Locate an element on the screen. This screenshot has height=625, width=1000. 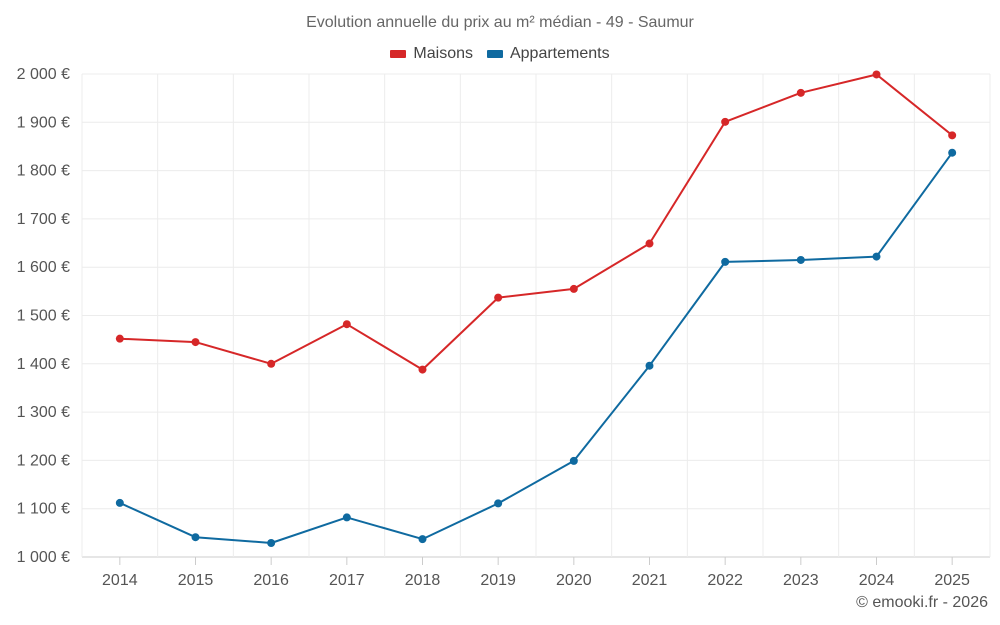
data-point-maisons: Maisons 2024: 1999 € is located at coordinates (876, 74).